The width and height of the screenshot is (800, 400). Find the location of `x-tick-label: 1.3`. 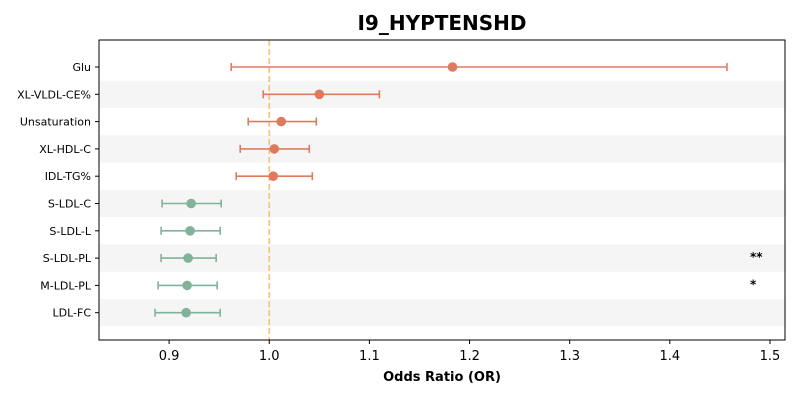

x-tick-label: 1.3 is located at coordinates (569, 356).